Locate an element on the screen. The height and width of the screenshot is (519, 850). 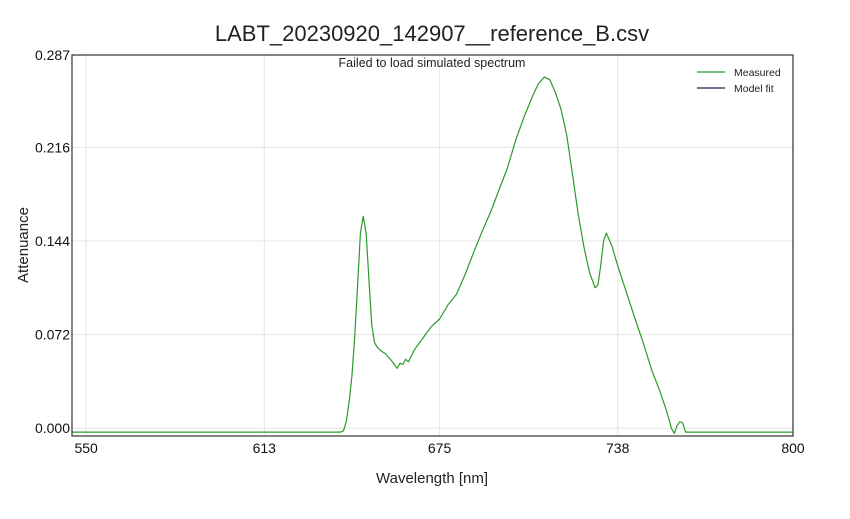
x-axis-ticks: 550 613 675 738 800 is located at coordinates (439, 448).